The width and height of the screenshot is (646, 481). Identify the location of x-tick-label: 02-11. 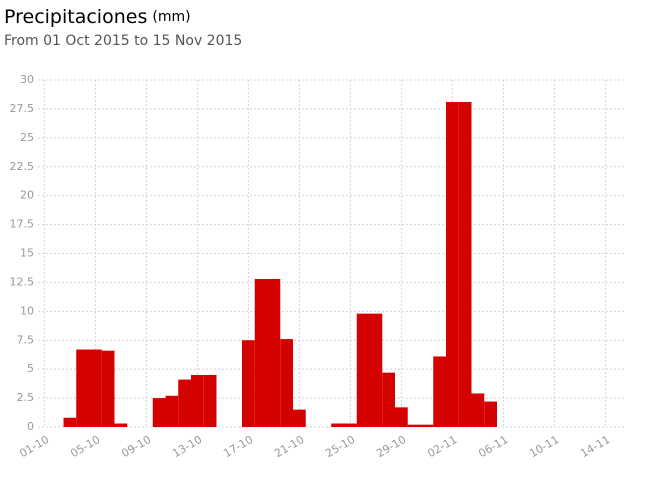
(442, 446).